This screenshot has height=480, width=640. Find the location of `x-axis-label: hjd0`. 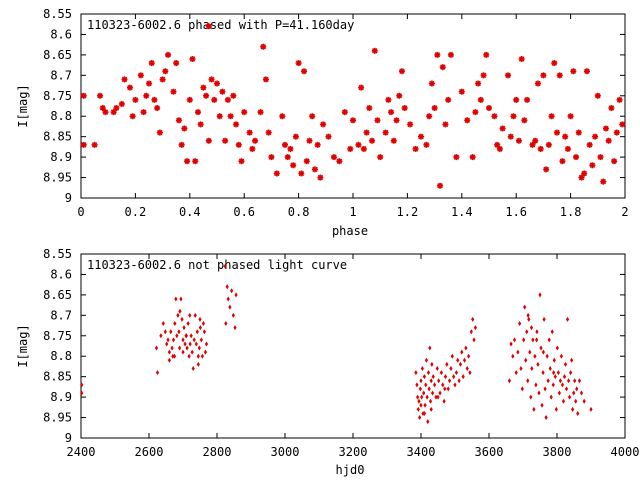

x-axis-label: hjd0 is located at coordinates (350, 470).